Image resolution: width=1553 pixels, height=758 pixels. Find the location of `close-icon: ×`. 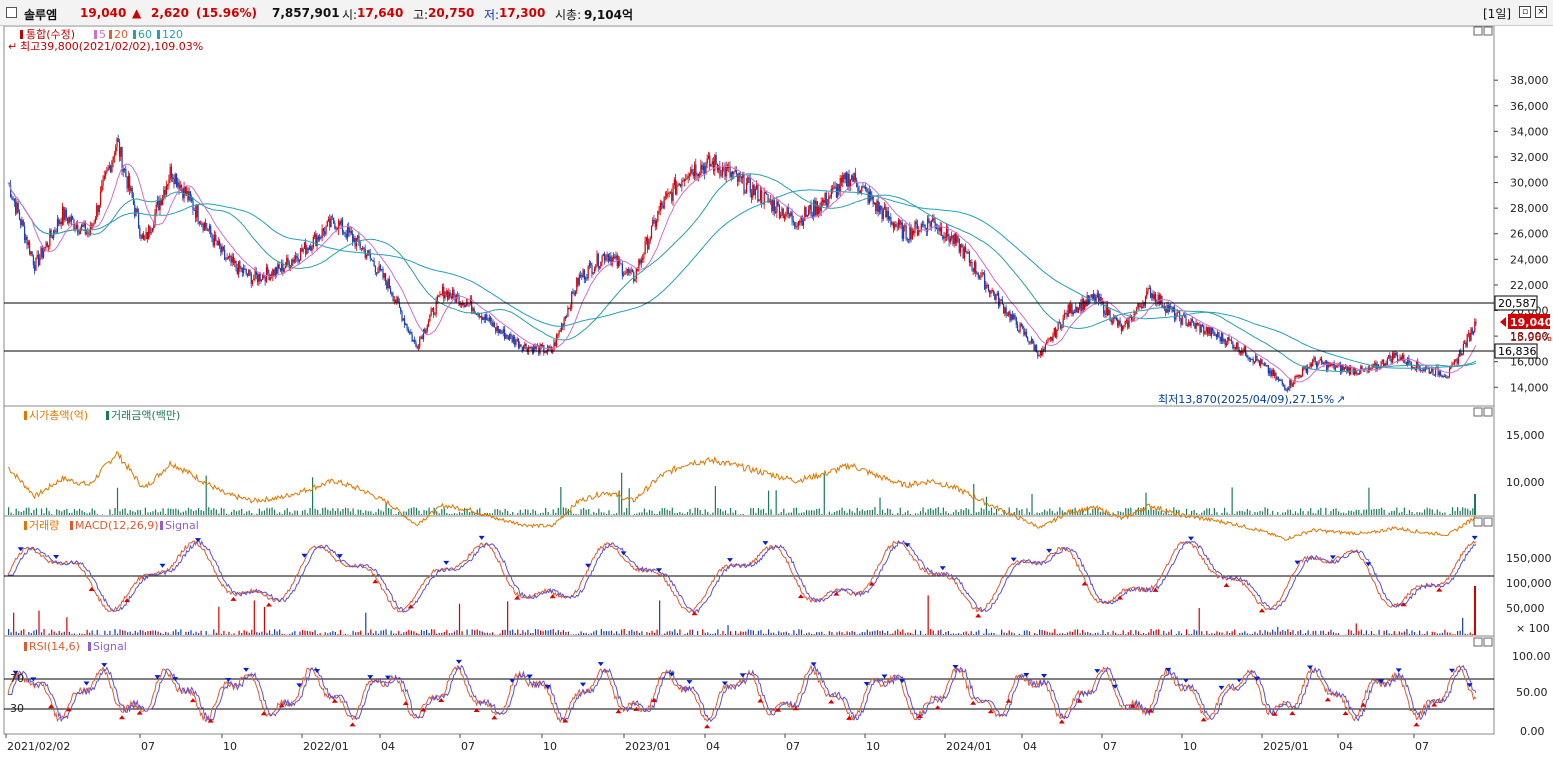

close-icon: × is located at coordinates (1541, 12).